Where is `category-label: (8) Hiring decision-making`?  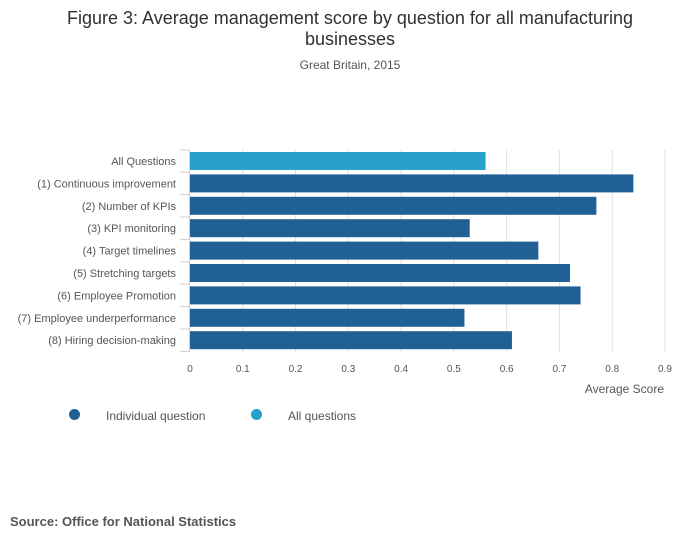
category-label: (8) Hiring decision-making is located at coordinates (112, 341).